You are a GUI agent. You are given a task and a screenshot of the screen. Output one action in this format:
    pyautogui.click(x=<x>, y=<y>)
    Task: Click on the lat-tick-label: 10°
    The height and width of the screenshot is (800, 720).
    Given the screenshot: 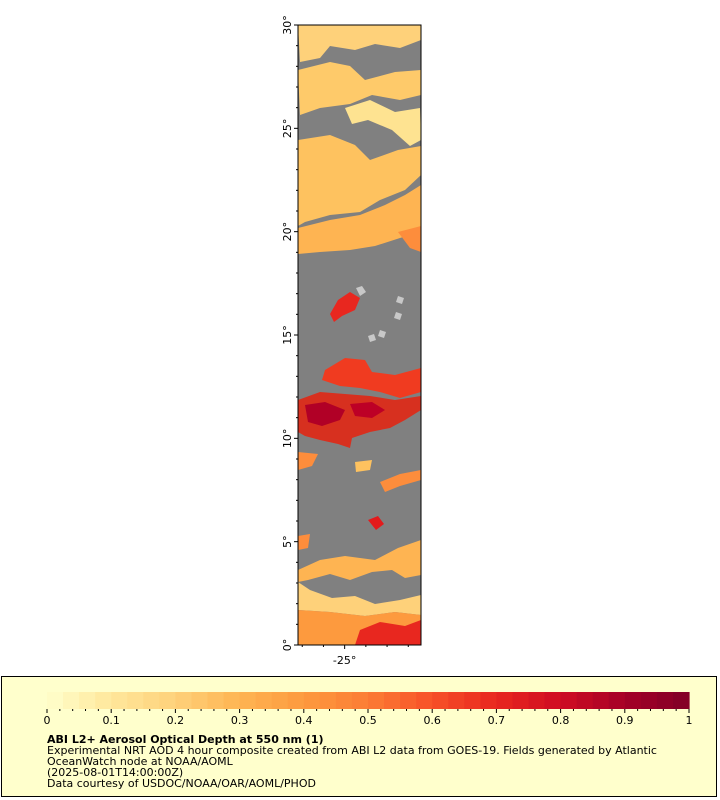 What is the action you would take?
    pyautogui.click(x=287, y=439)
    